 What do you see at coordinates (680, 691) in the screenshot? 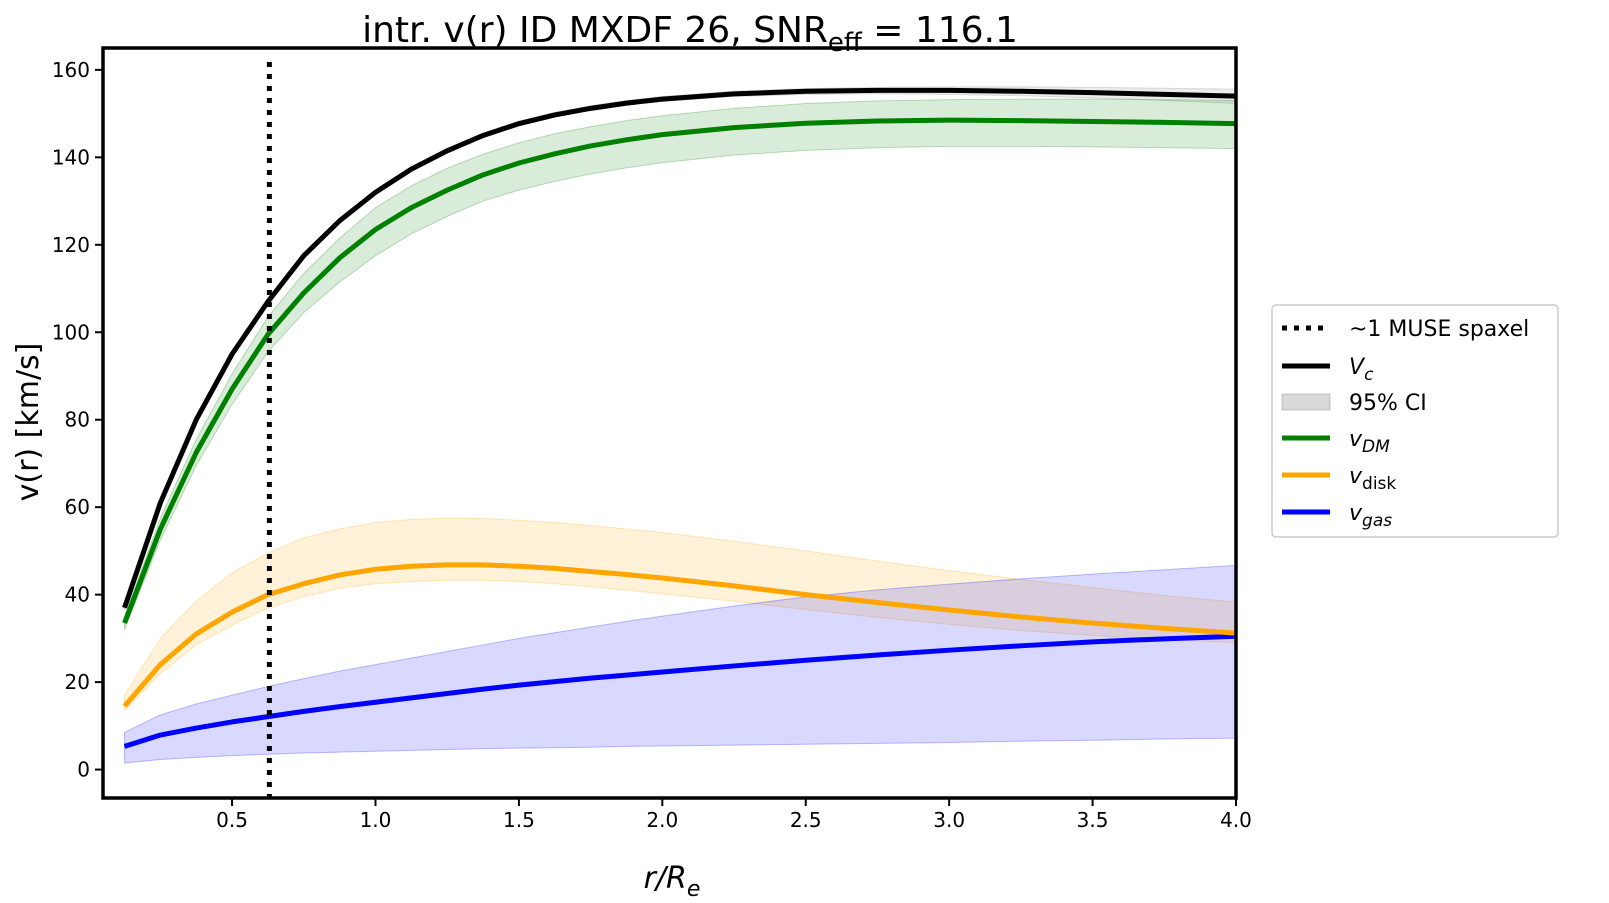
I see `series-line-gas` at bounding box center [680, 691].